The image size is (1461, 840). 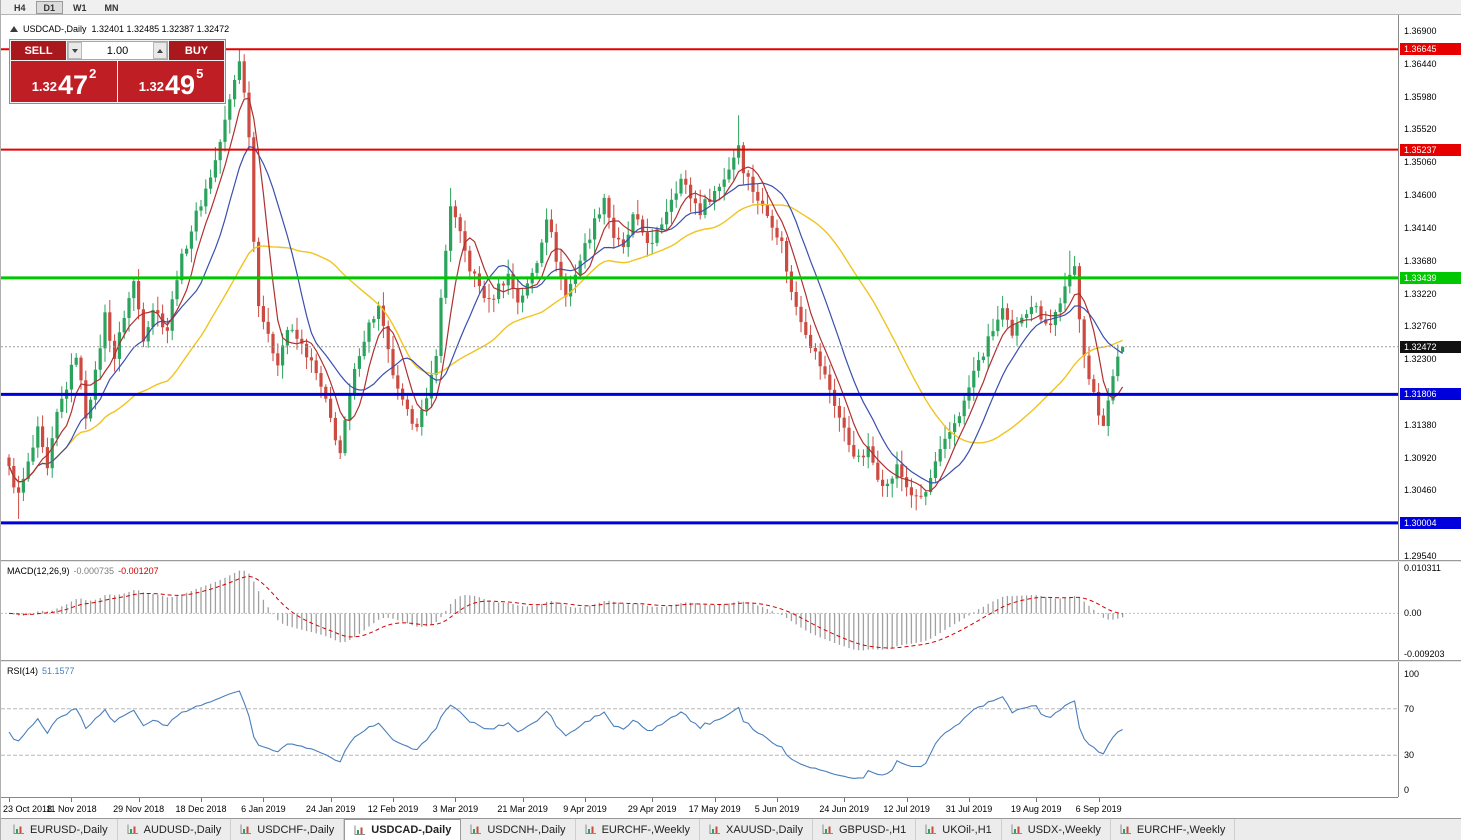 I want to click on date-label: 31 Jul 2019, so click(x=969, y=809).